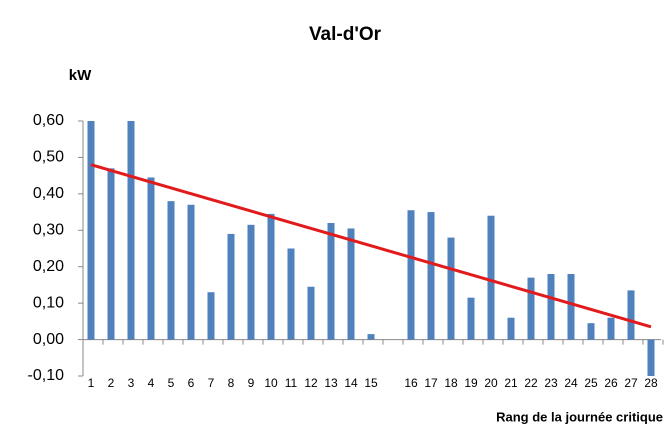 This screenshot has height=429, width=666. I want to click on x-tick-label: 21, so click(511, 383).